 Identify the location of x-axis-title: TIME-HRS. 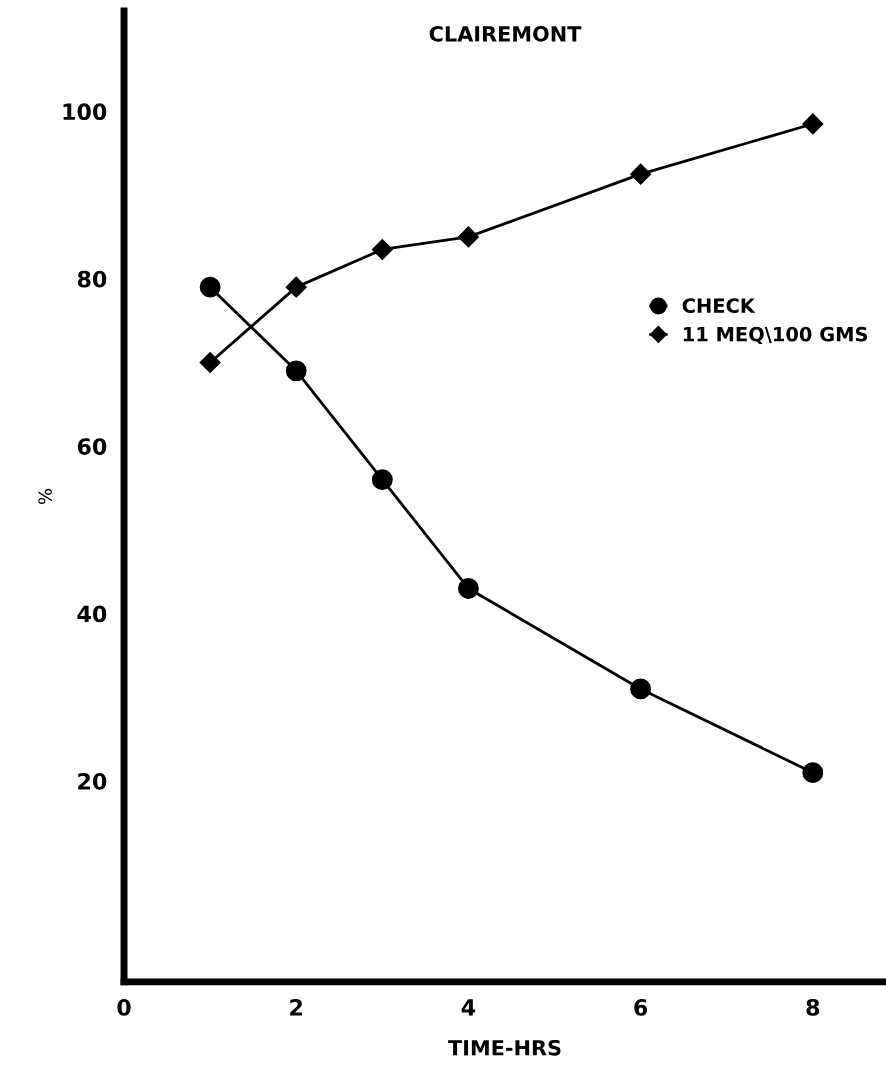
(504, 1047).